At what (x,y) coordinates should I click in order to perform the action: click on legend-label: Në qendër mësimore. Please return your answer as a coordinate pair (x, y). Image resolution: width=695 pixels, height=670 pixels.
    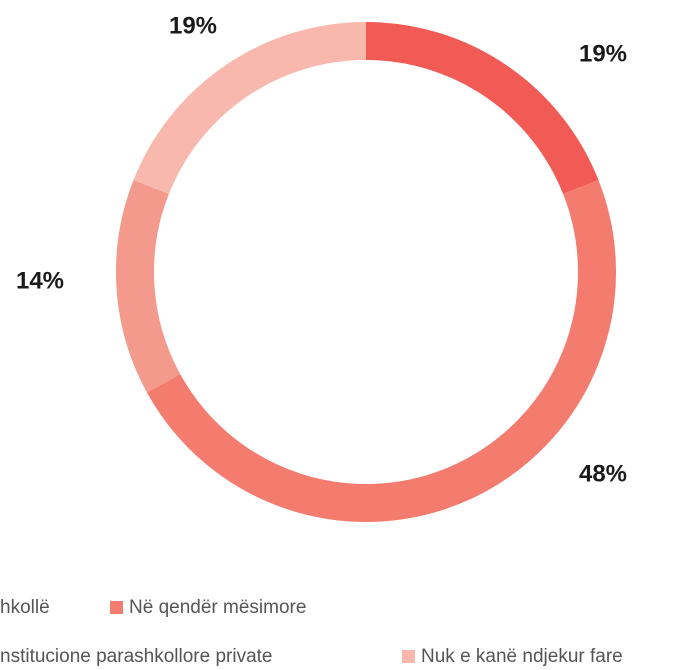
    Looking at the image, I should click on (217, 607).